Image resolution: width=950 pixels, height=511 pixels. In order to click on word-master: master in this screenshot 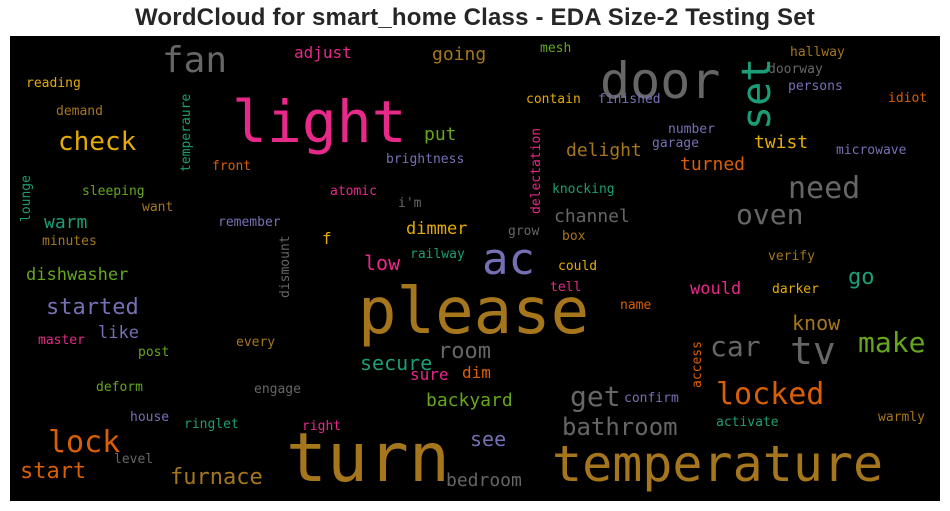, I will do `click(61, 340)`.